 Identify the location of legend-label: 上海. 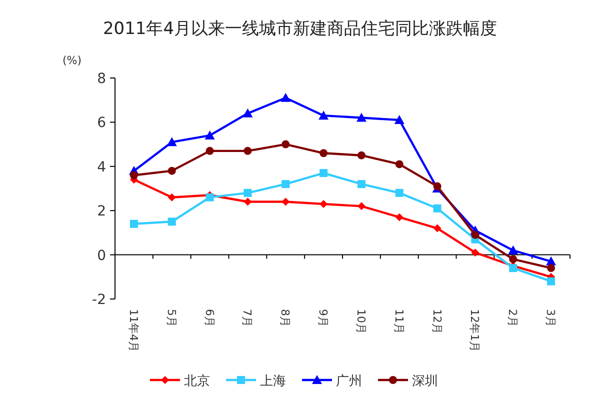
(273, 381).